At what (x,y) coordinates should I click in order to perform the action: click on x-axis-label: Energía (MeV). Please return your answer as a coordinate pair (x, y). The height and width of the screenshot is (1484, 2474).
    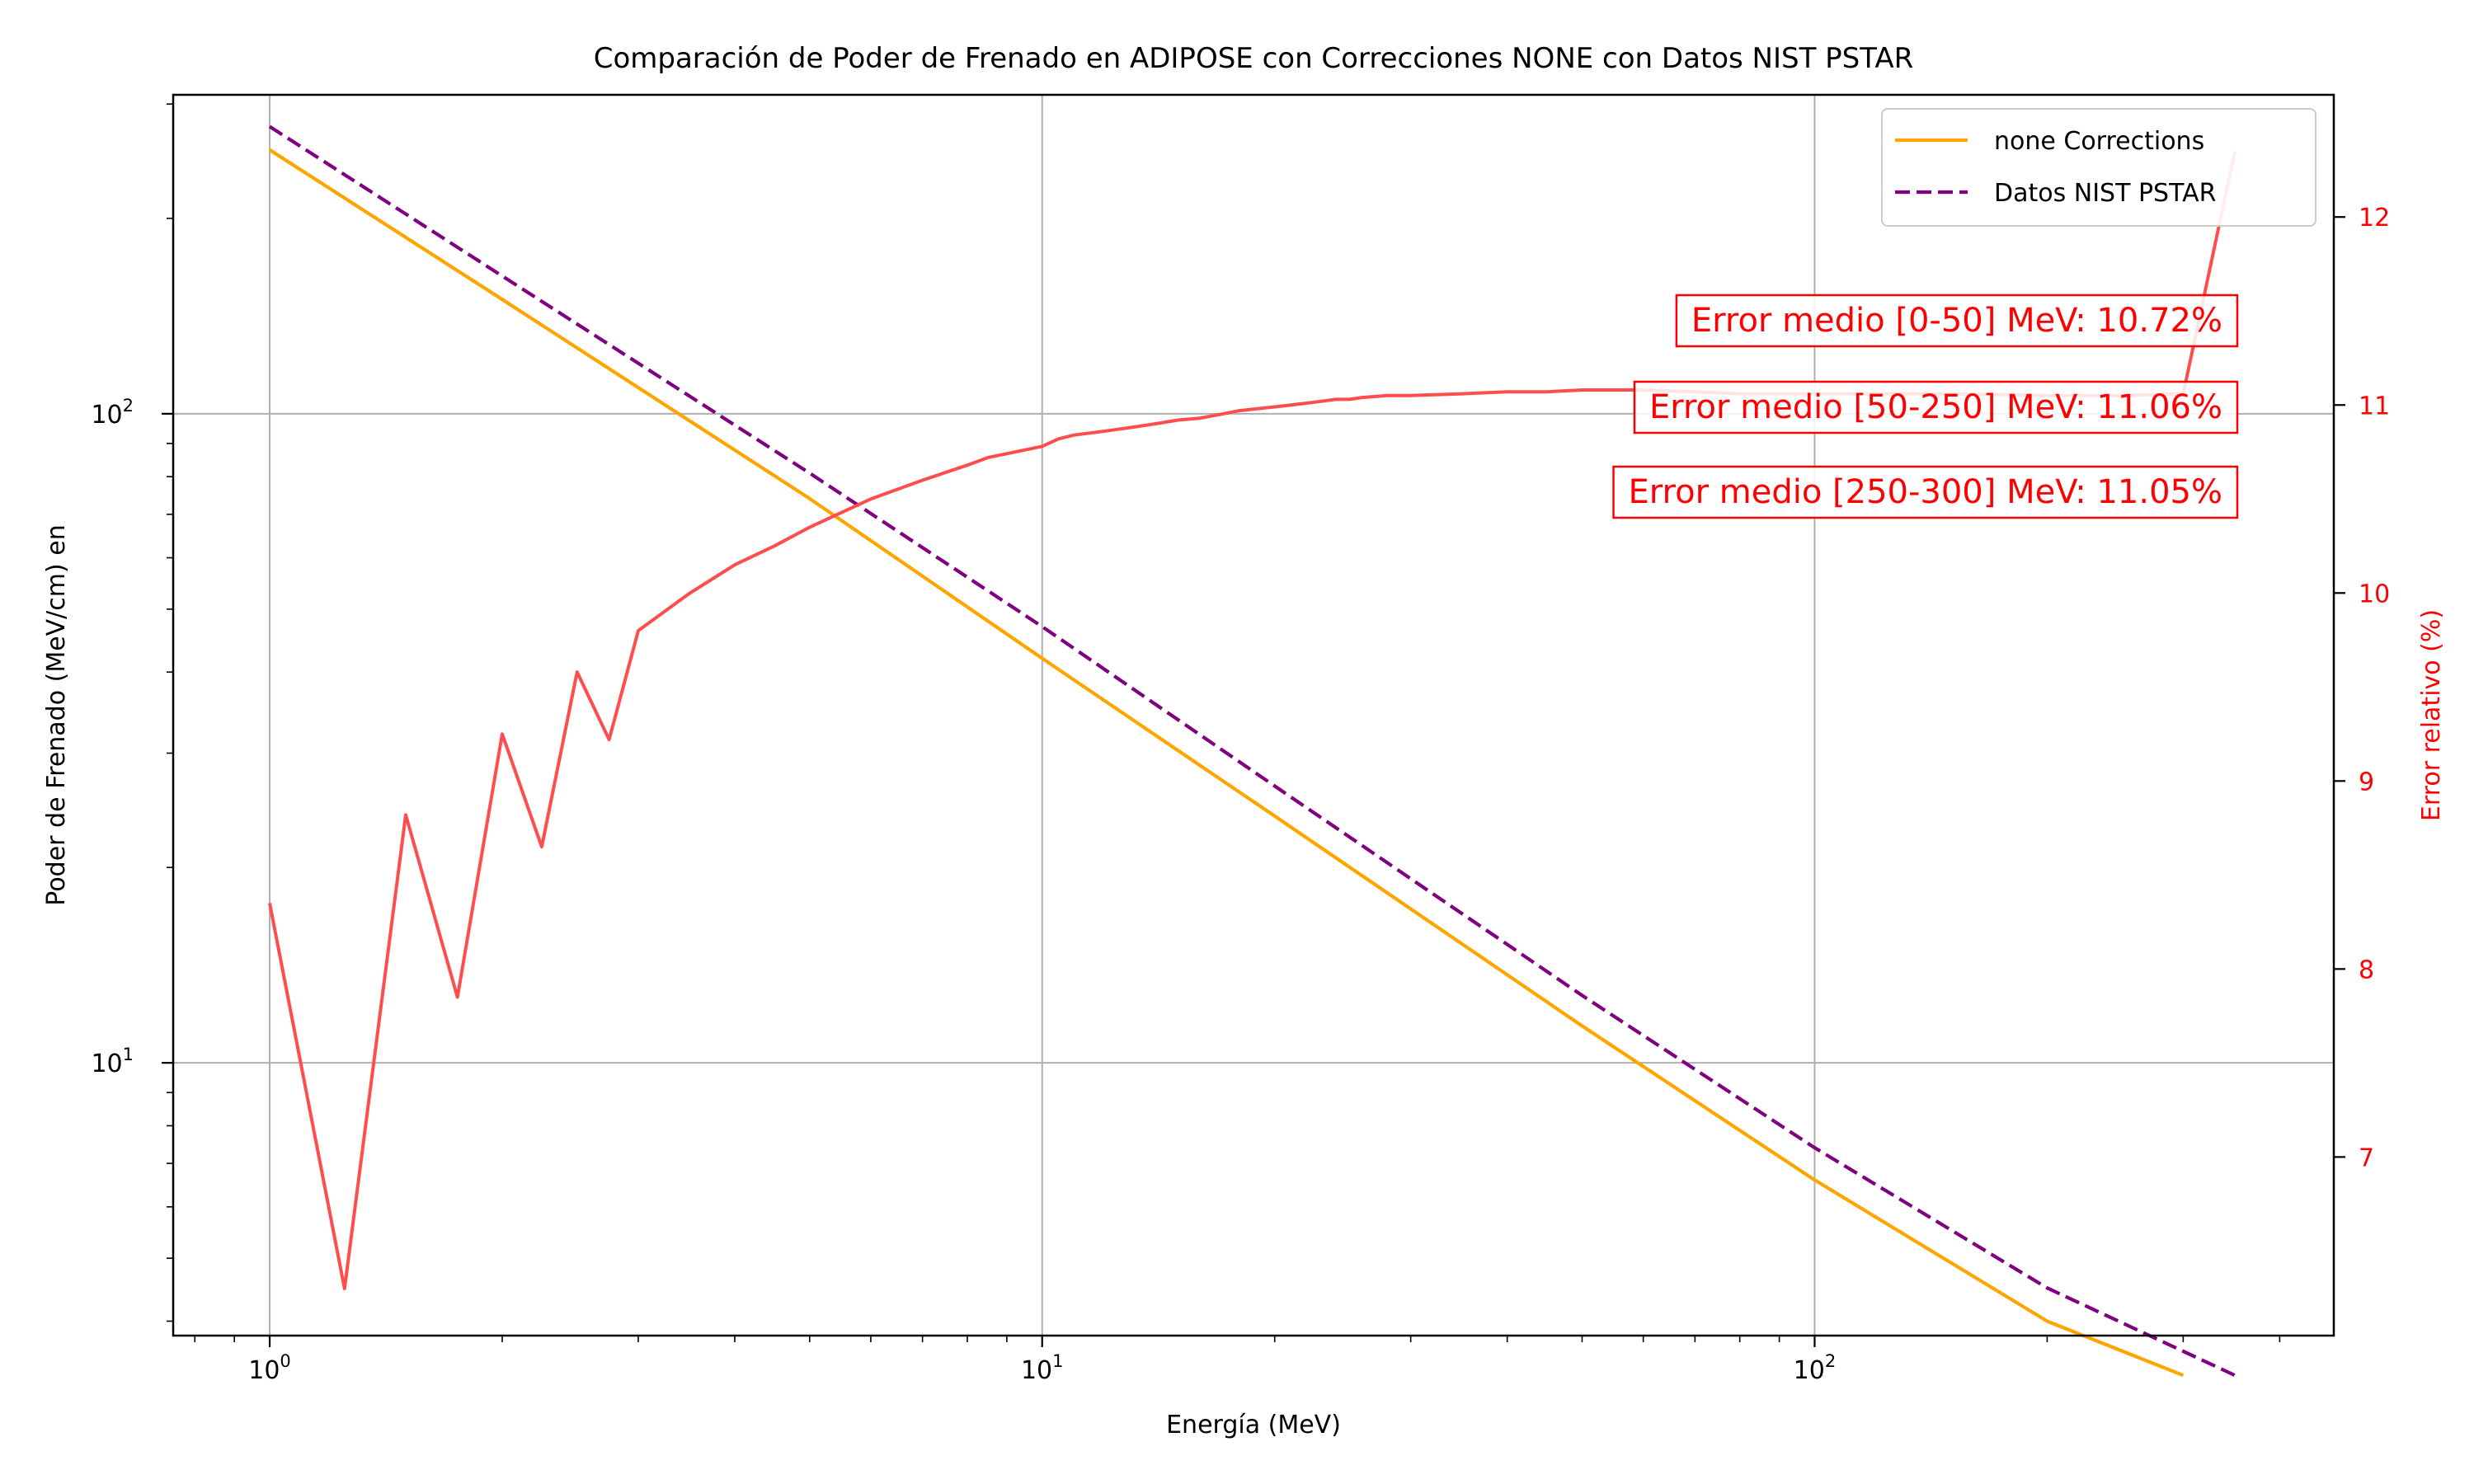
    Looking at the image, I should click on (1253, 1425).